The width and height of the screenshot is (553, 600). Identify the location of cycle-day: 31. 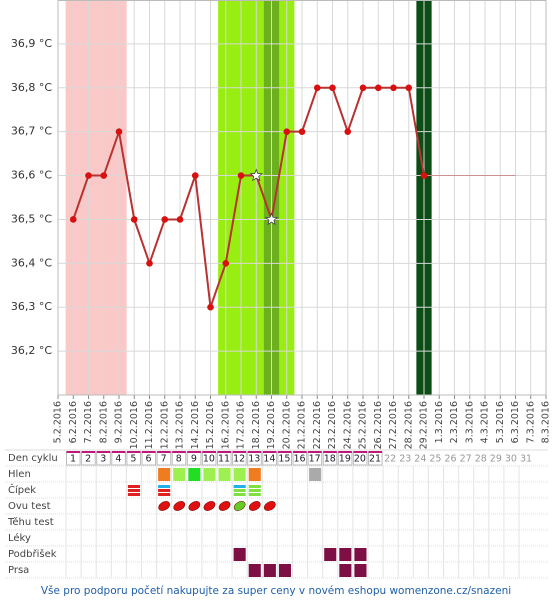
(526, 459).